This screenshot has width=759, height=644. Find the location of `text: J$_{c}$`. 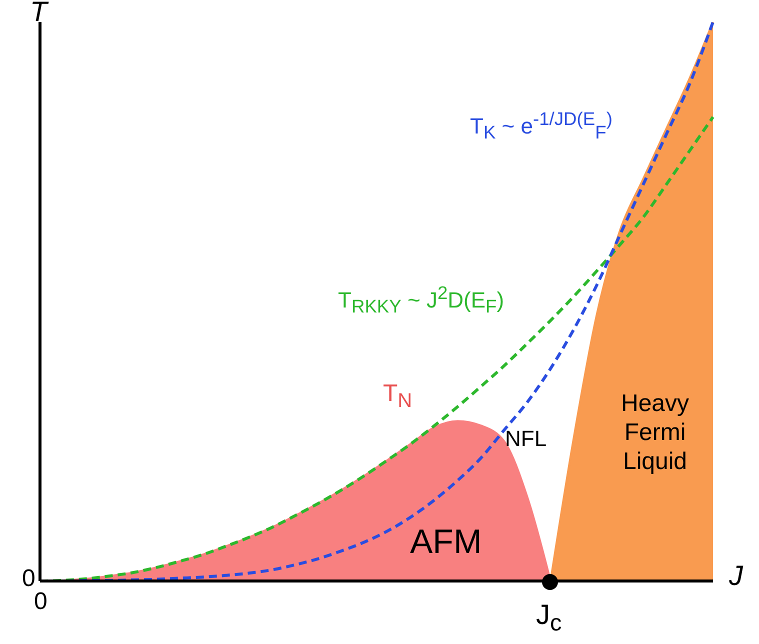

text: J$_{c}$ is located at coordinates (549, 618).